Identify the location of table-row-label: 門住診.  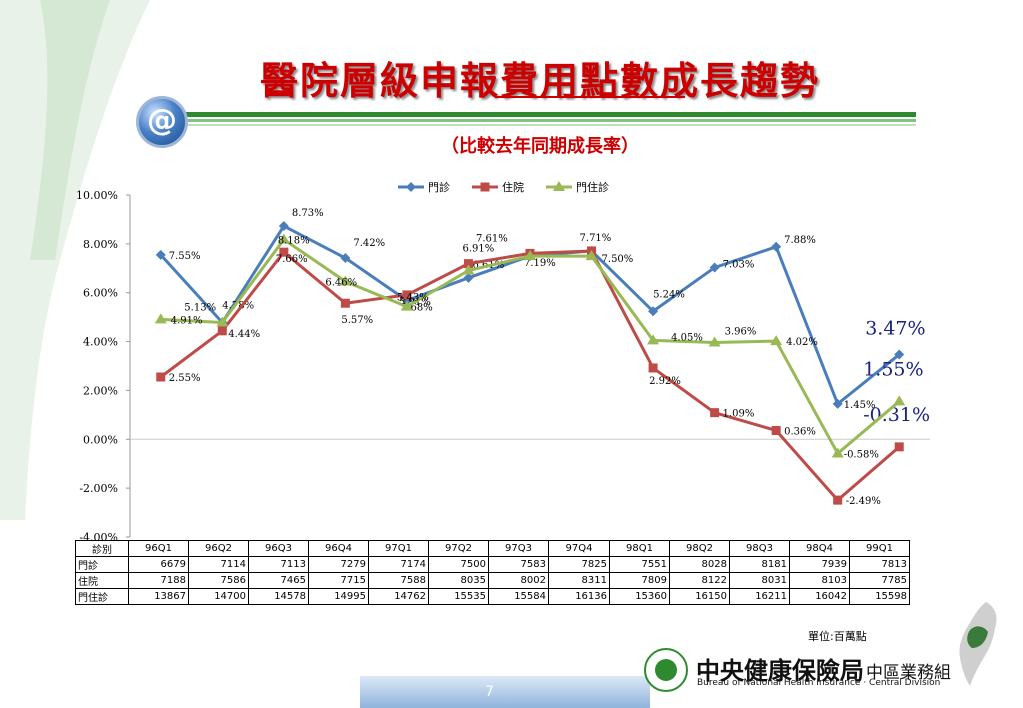
(102, 596).